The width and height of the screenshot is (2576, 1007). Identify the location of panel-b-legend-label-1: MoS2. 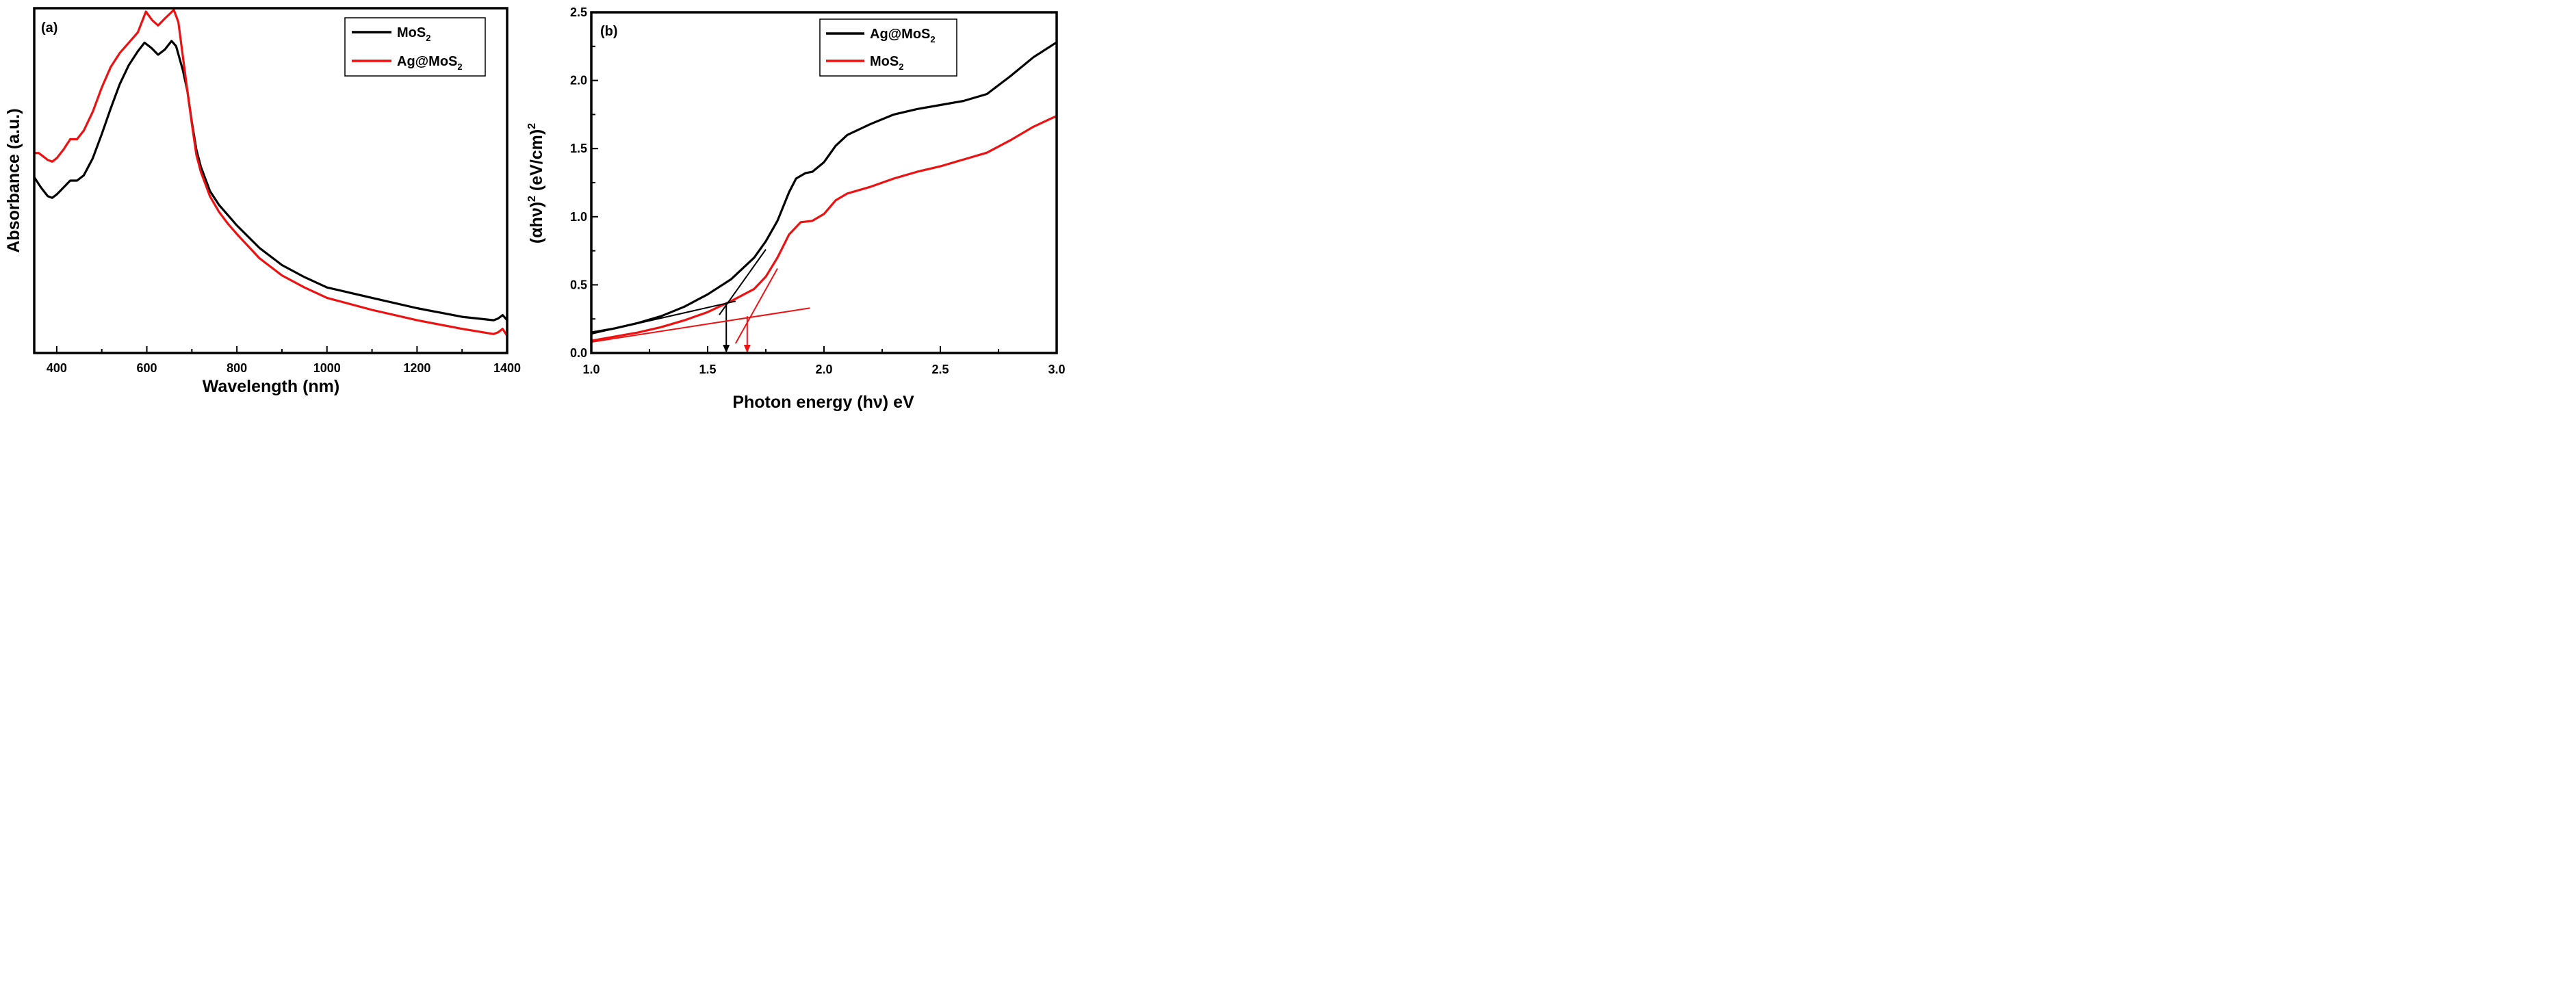
(886, 63).